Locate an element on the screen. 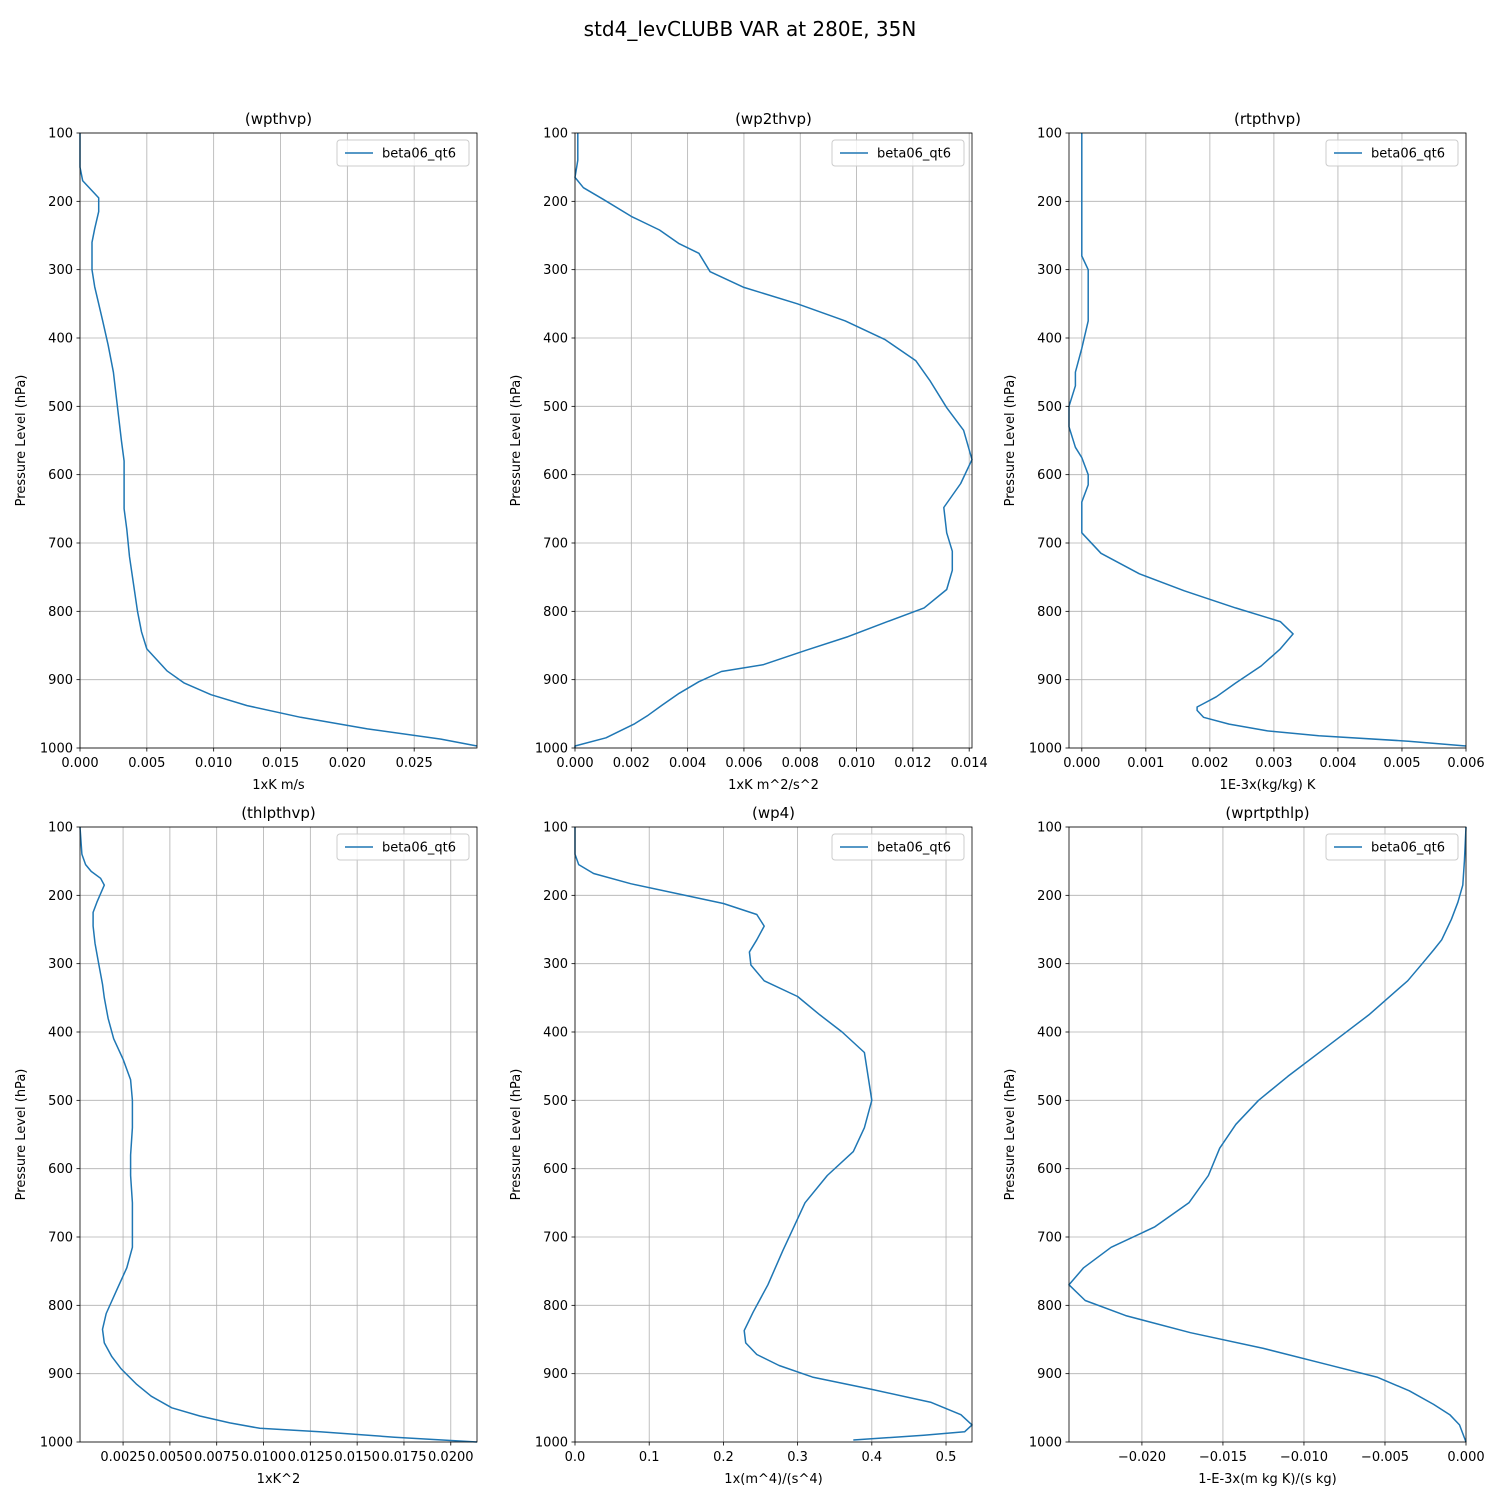 This screenshot has width=1500, height=1500. x-tick-label: 0.010 is located at coordinates (213, 763).